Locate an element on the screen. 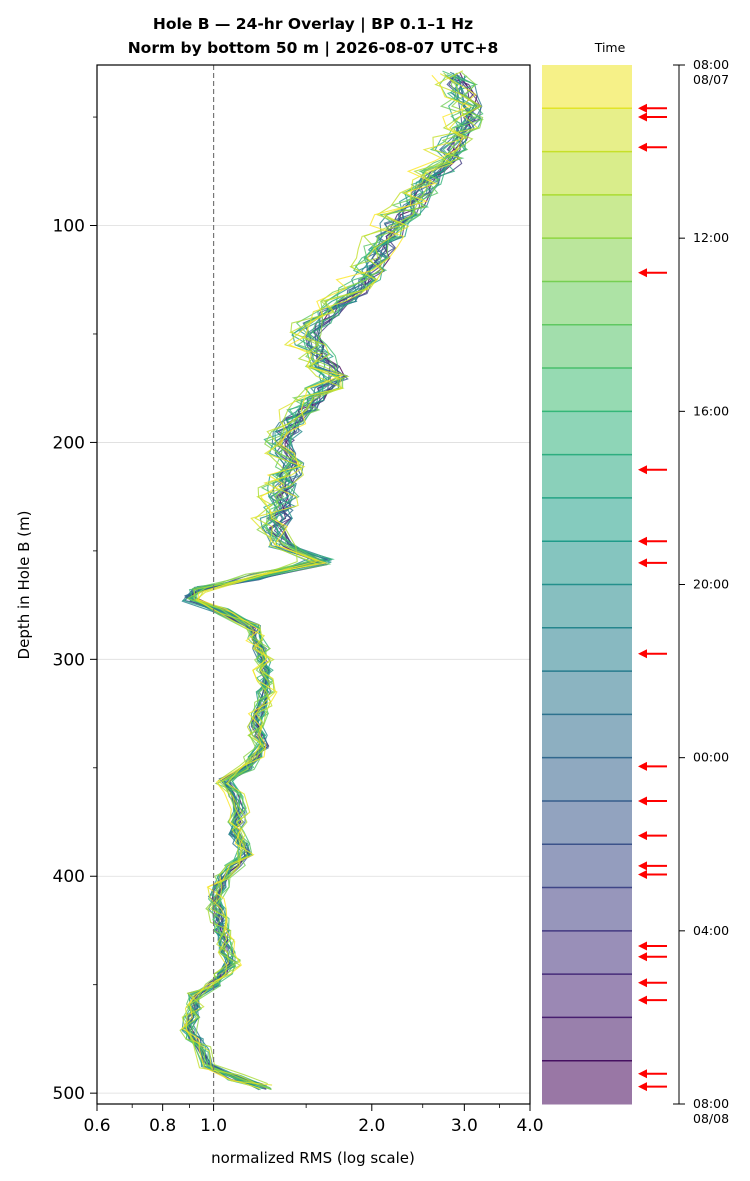  colorbar-tick-label-6: 08:00 08/08 is located at coordinates (711, 1111).